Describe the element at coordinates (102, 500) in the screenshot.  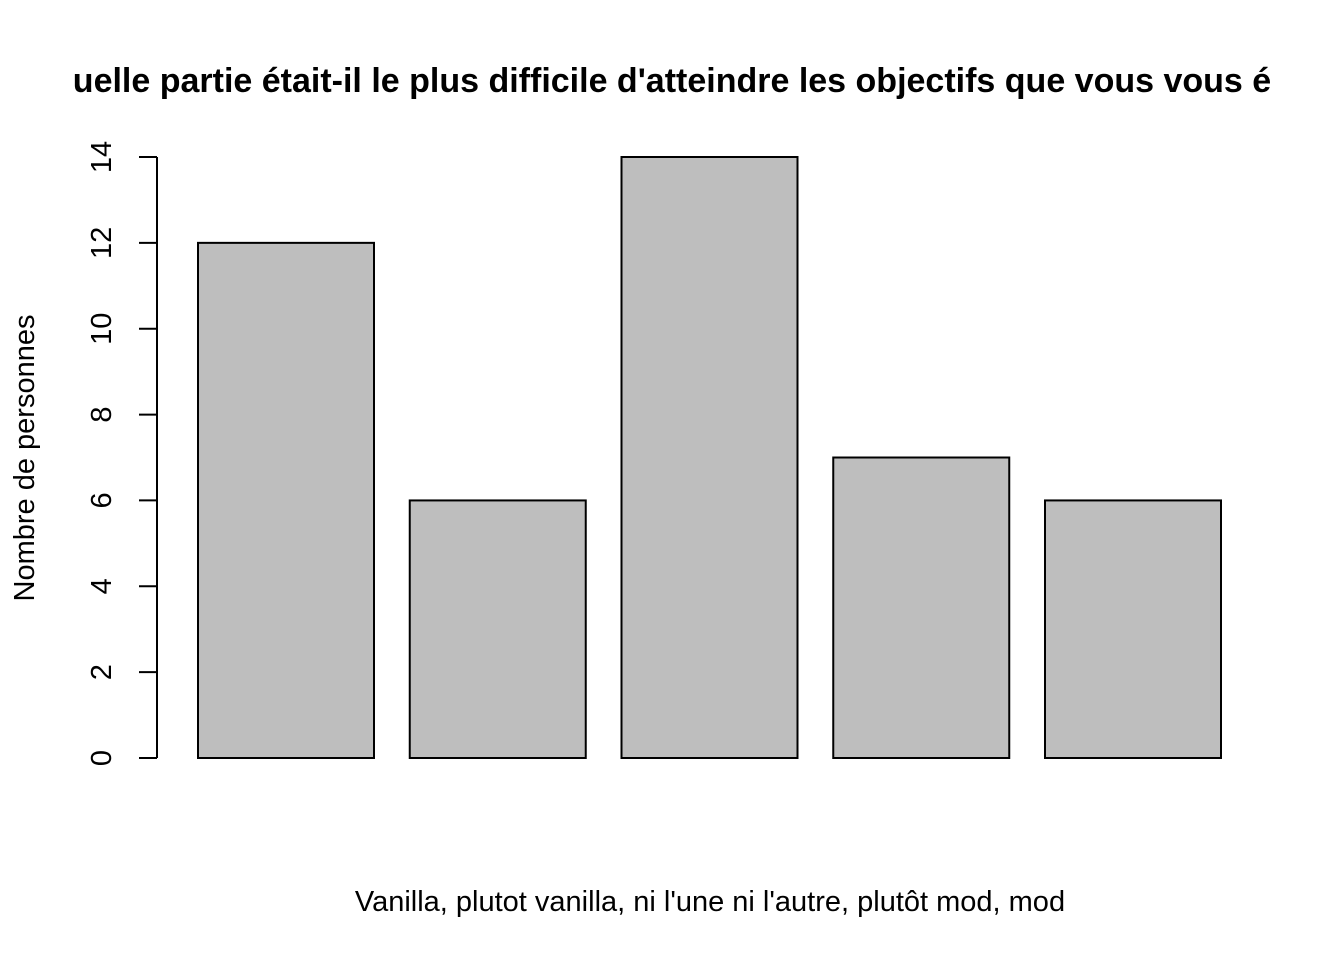
I see `y-tick-label-6: 6` at that location.